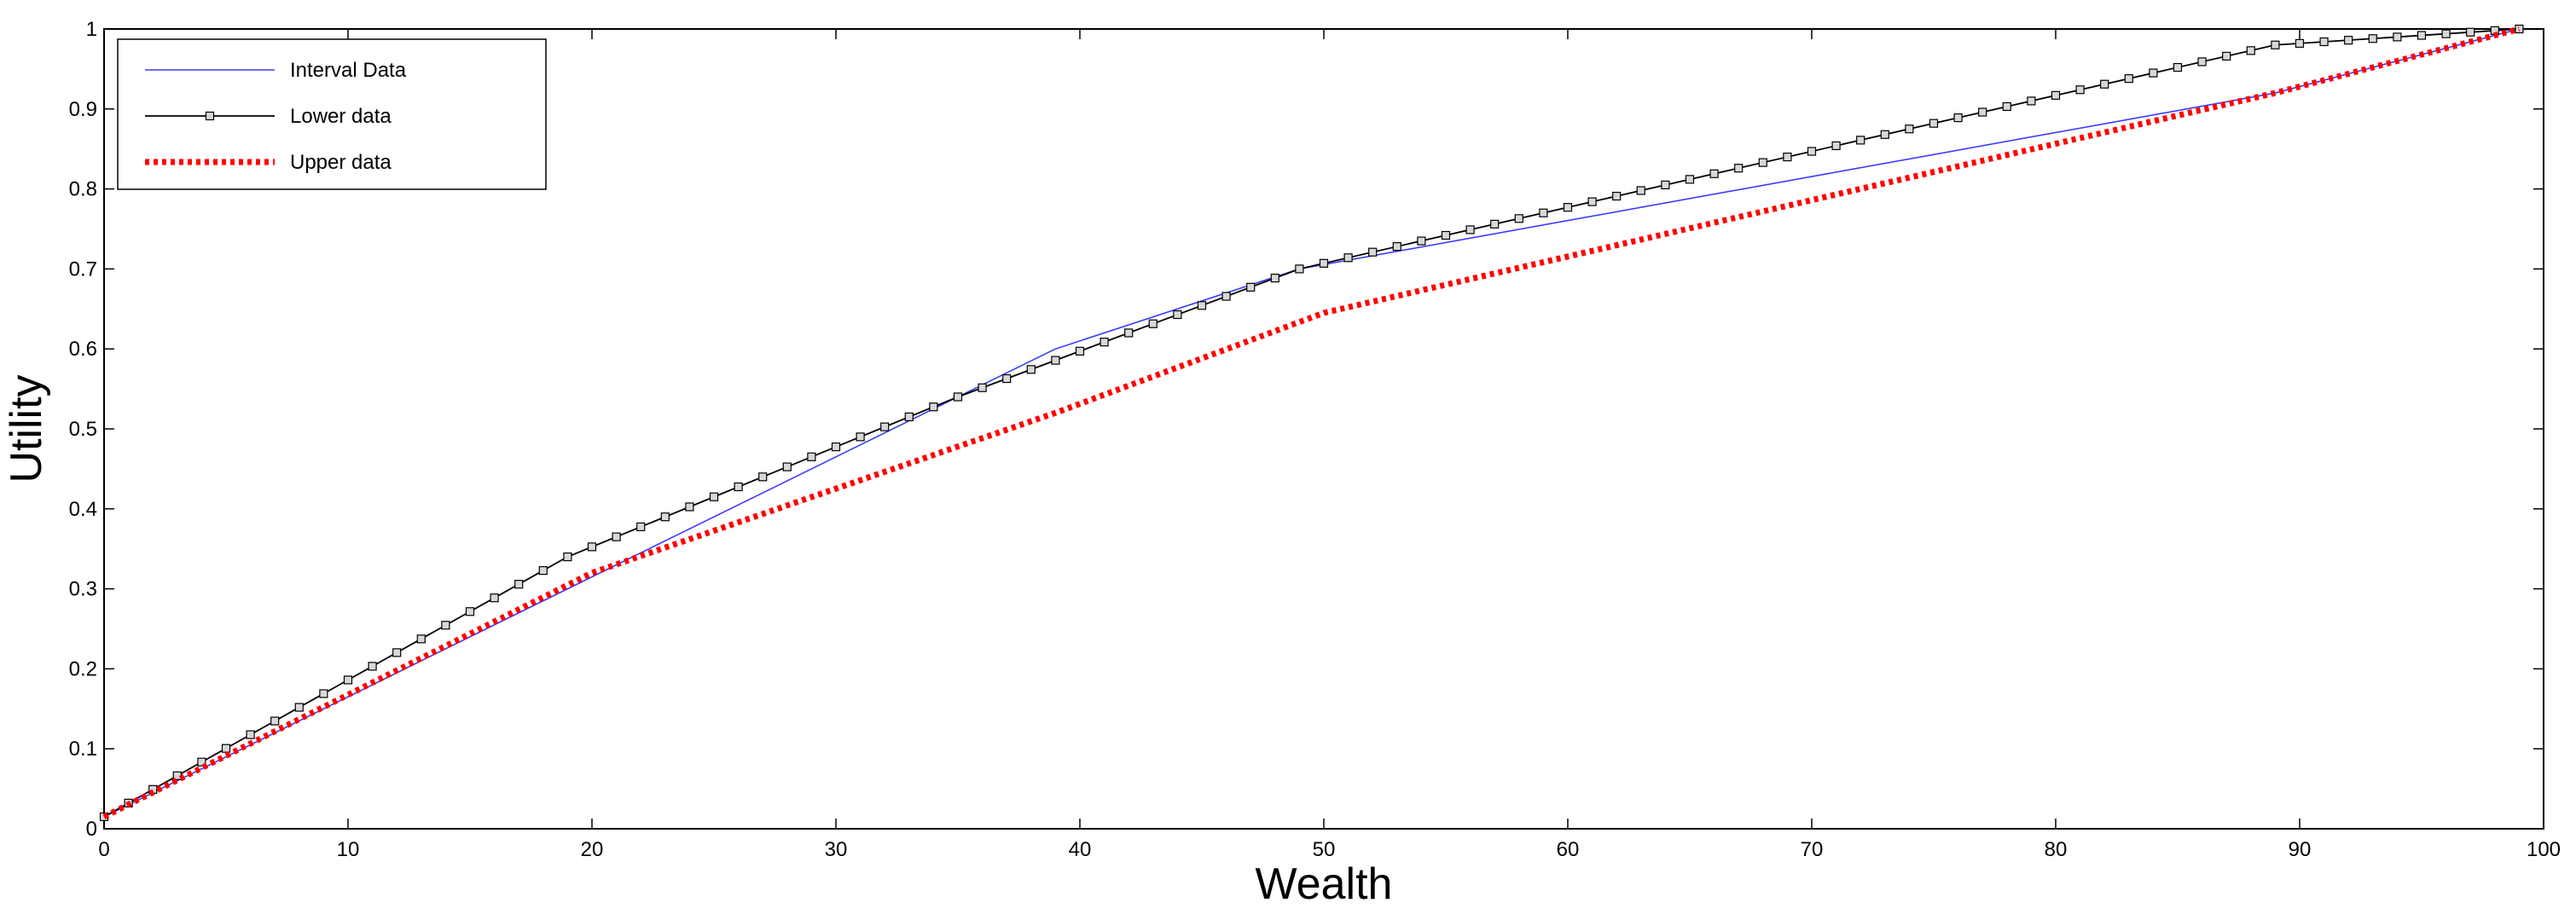  I want to click on x-tick-label: 60, so click(1568, 849).